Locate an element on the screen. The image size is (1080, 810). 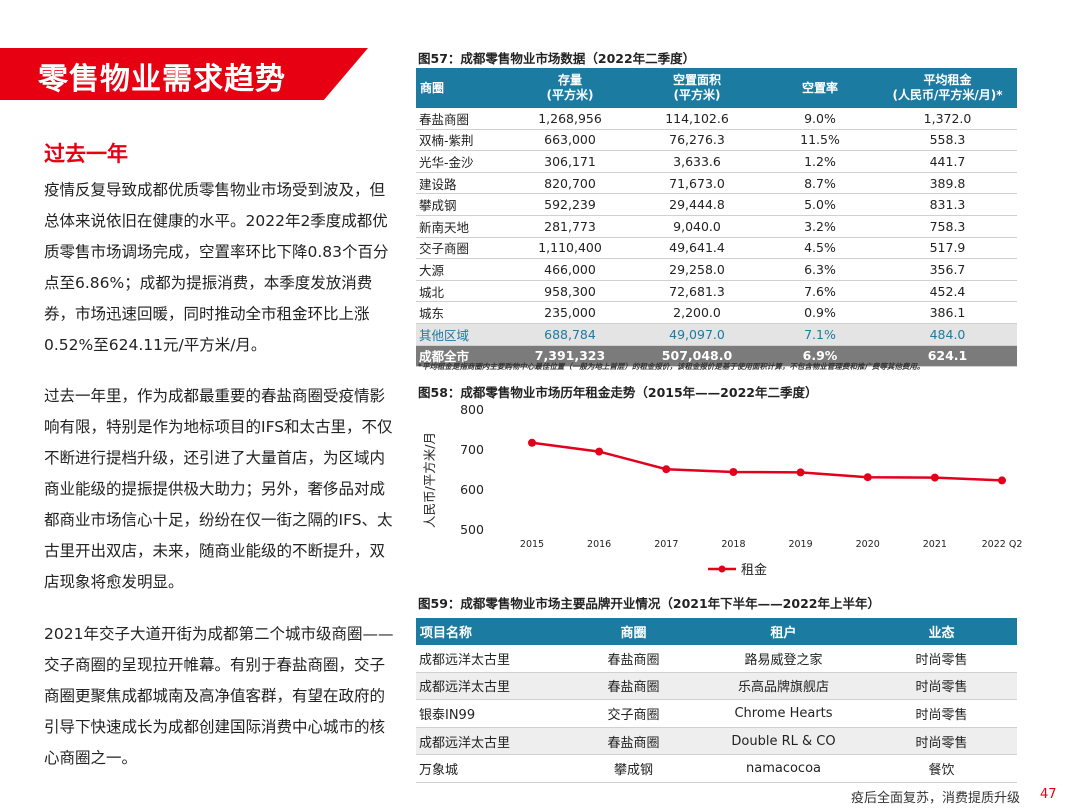
table-cell: 306,171 is located at coordinates (570, 161).